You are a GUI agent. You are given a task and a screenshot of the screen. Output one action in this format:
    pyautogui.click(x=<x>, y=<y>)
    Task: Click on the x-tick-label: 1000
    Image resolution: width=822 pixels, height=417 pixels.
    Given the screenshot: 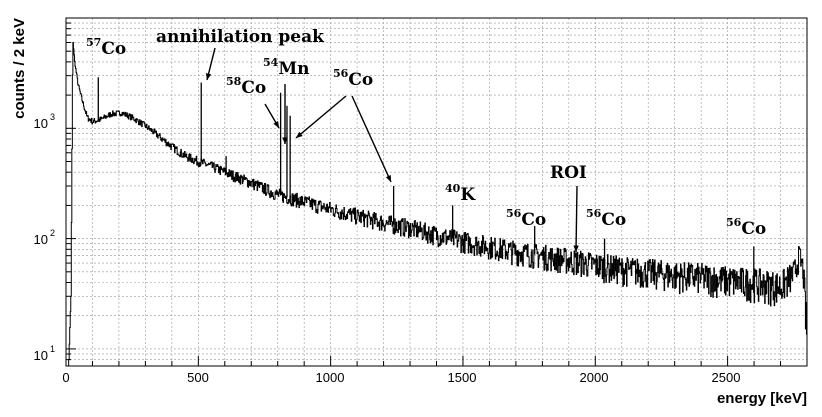 What is the action you would take?
    pyautogui.click(x=330, y=377)
    